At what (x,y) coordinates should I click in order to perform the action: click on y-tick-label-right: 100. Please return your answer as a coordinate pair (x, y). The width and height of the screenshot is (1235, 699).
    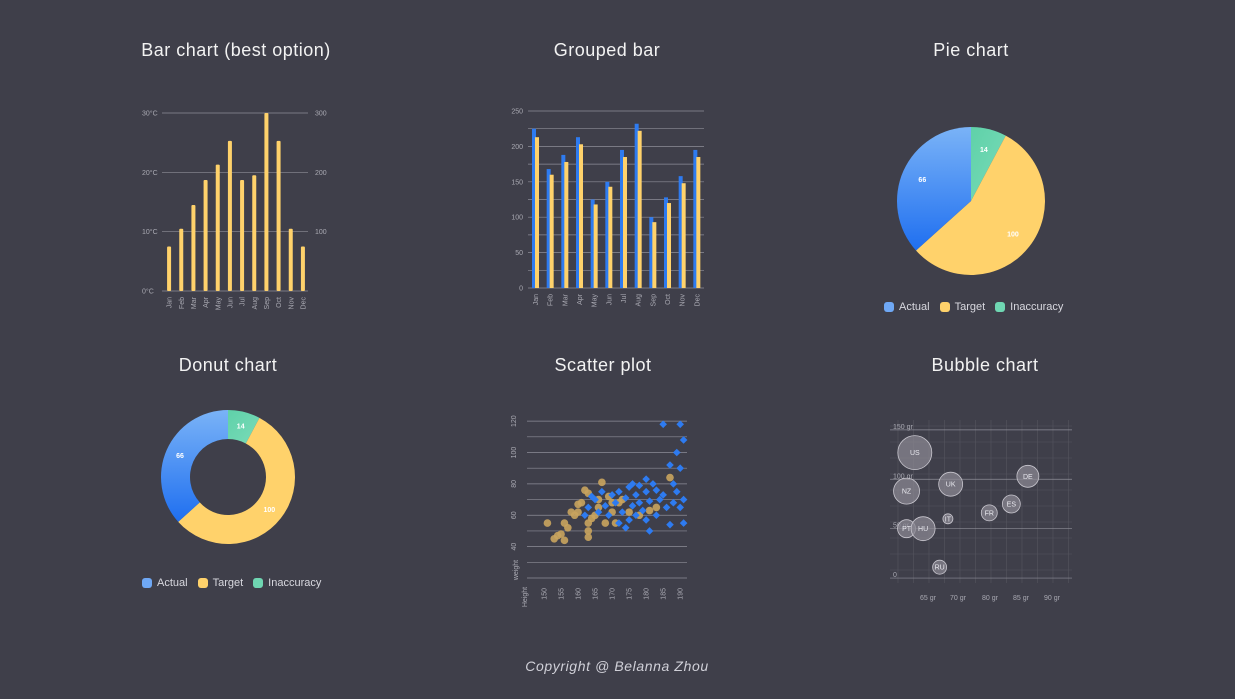
    Looking at the image, I should click on (321, 232).